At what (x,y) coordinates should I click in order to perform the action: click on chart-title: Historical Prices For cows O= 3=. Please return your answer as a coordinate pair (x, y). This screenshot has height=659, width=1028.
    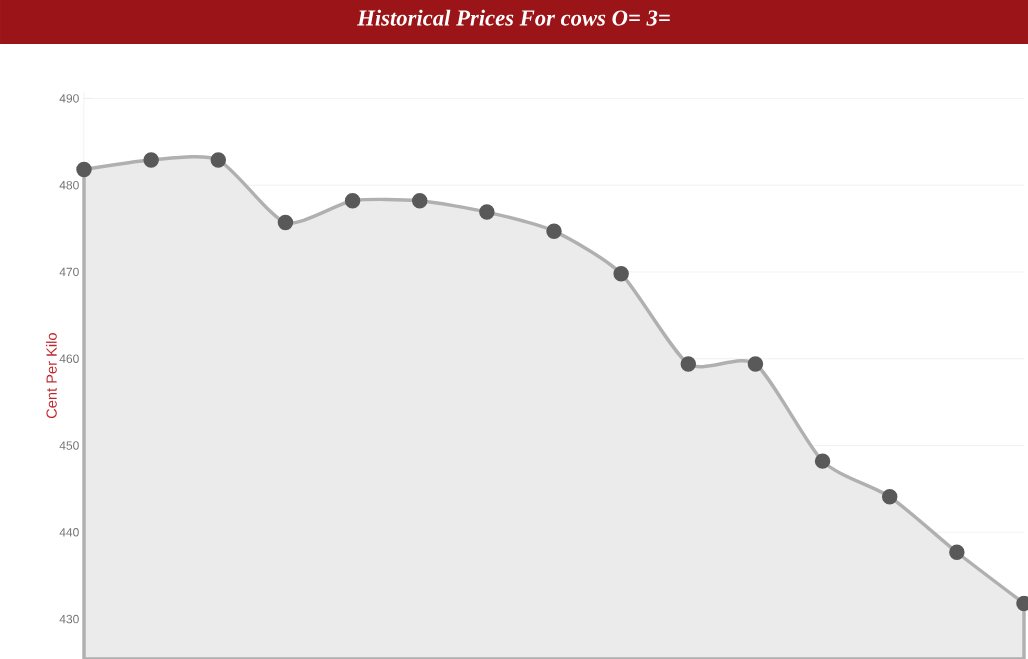
    Looking at the image, I should click on (513, 17).